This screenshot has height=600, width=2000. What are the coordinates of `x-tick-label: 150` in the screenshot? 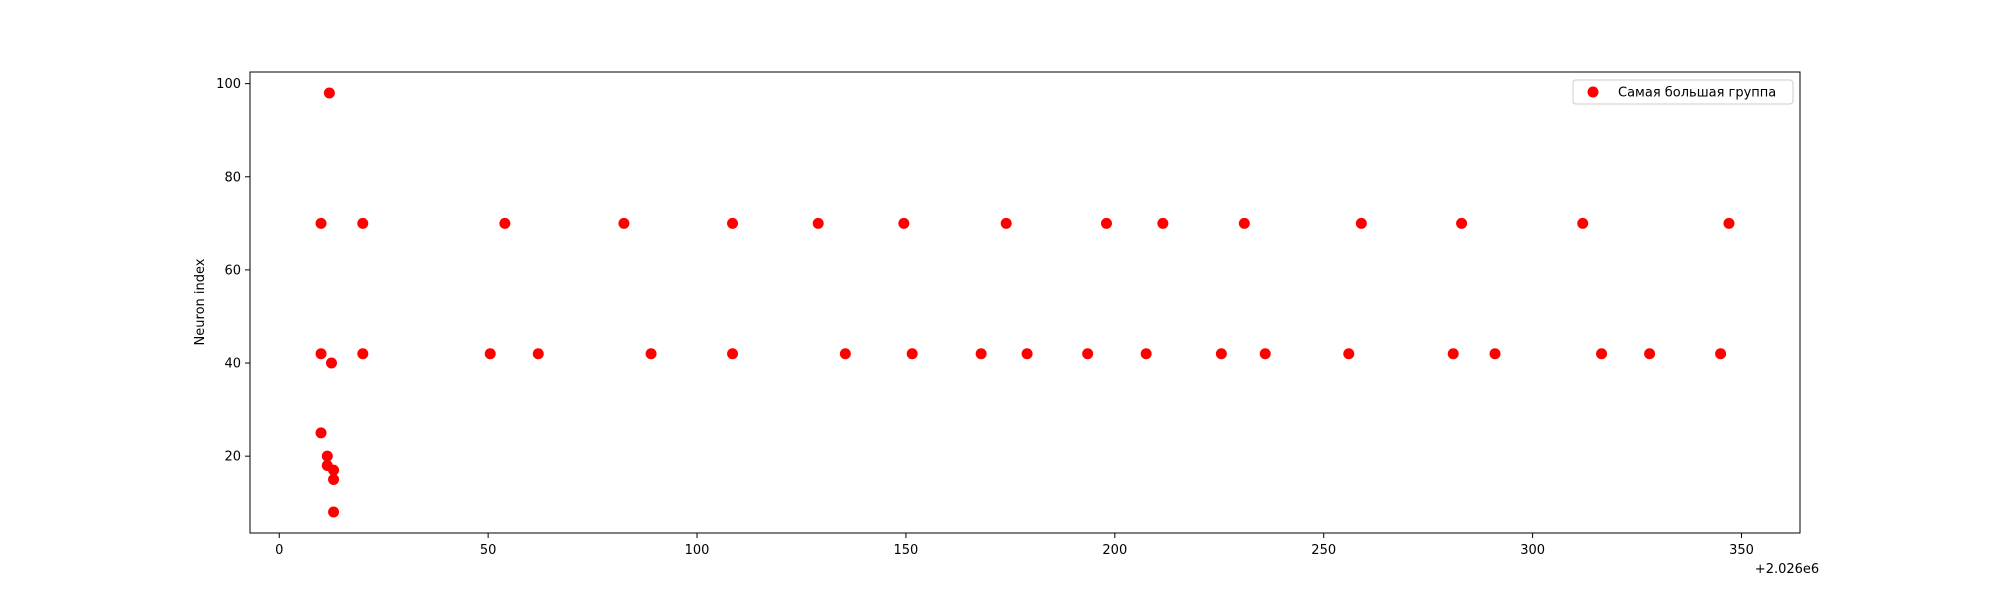 It's located at (906, 550).